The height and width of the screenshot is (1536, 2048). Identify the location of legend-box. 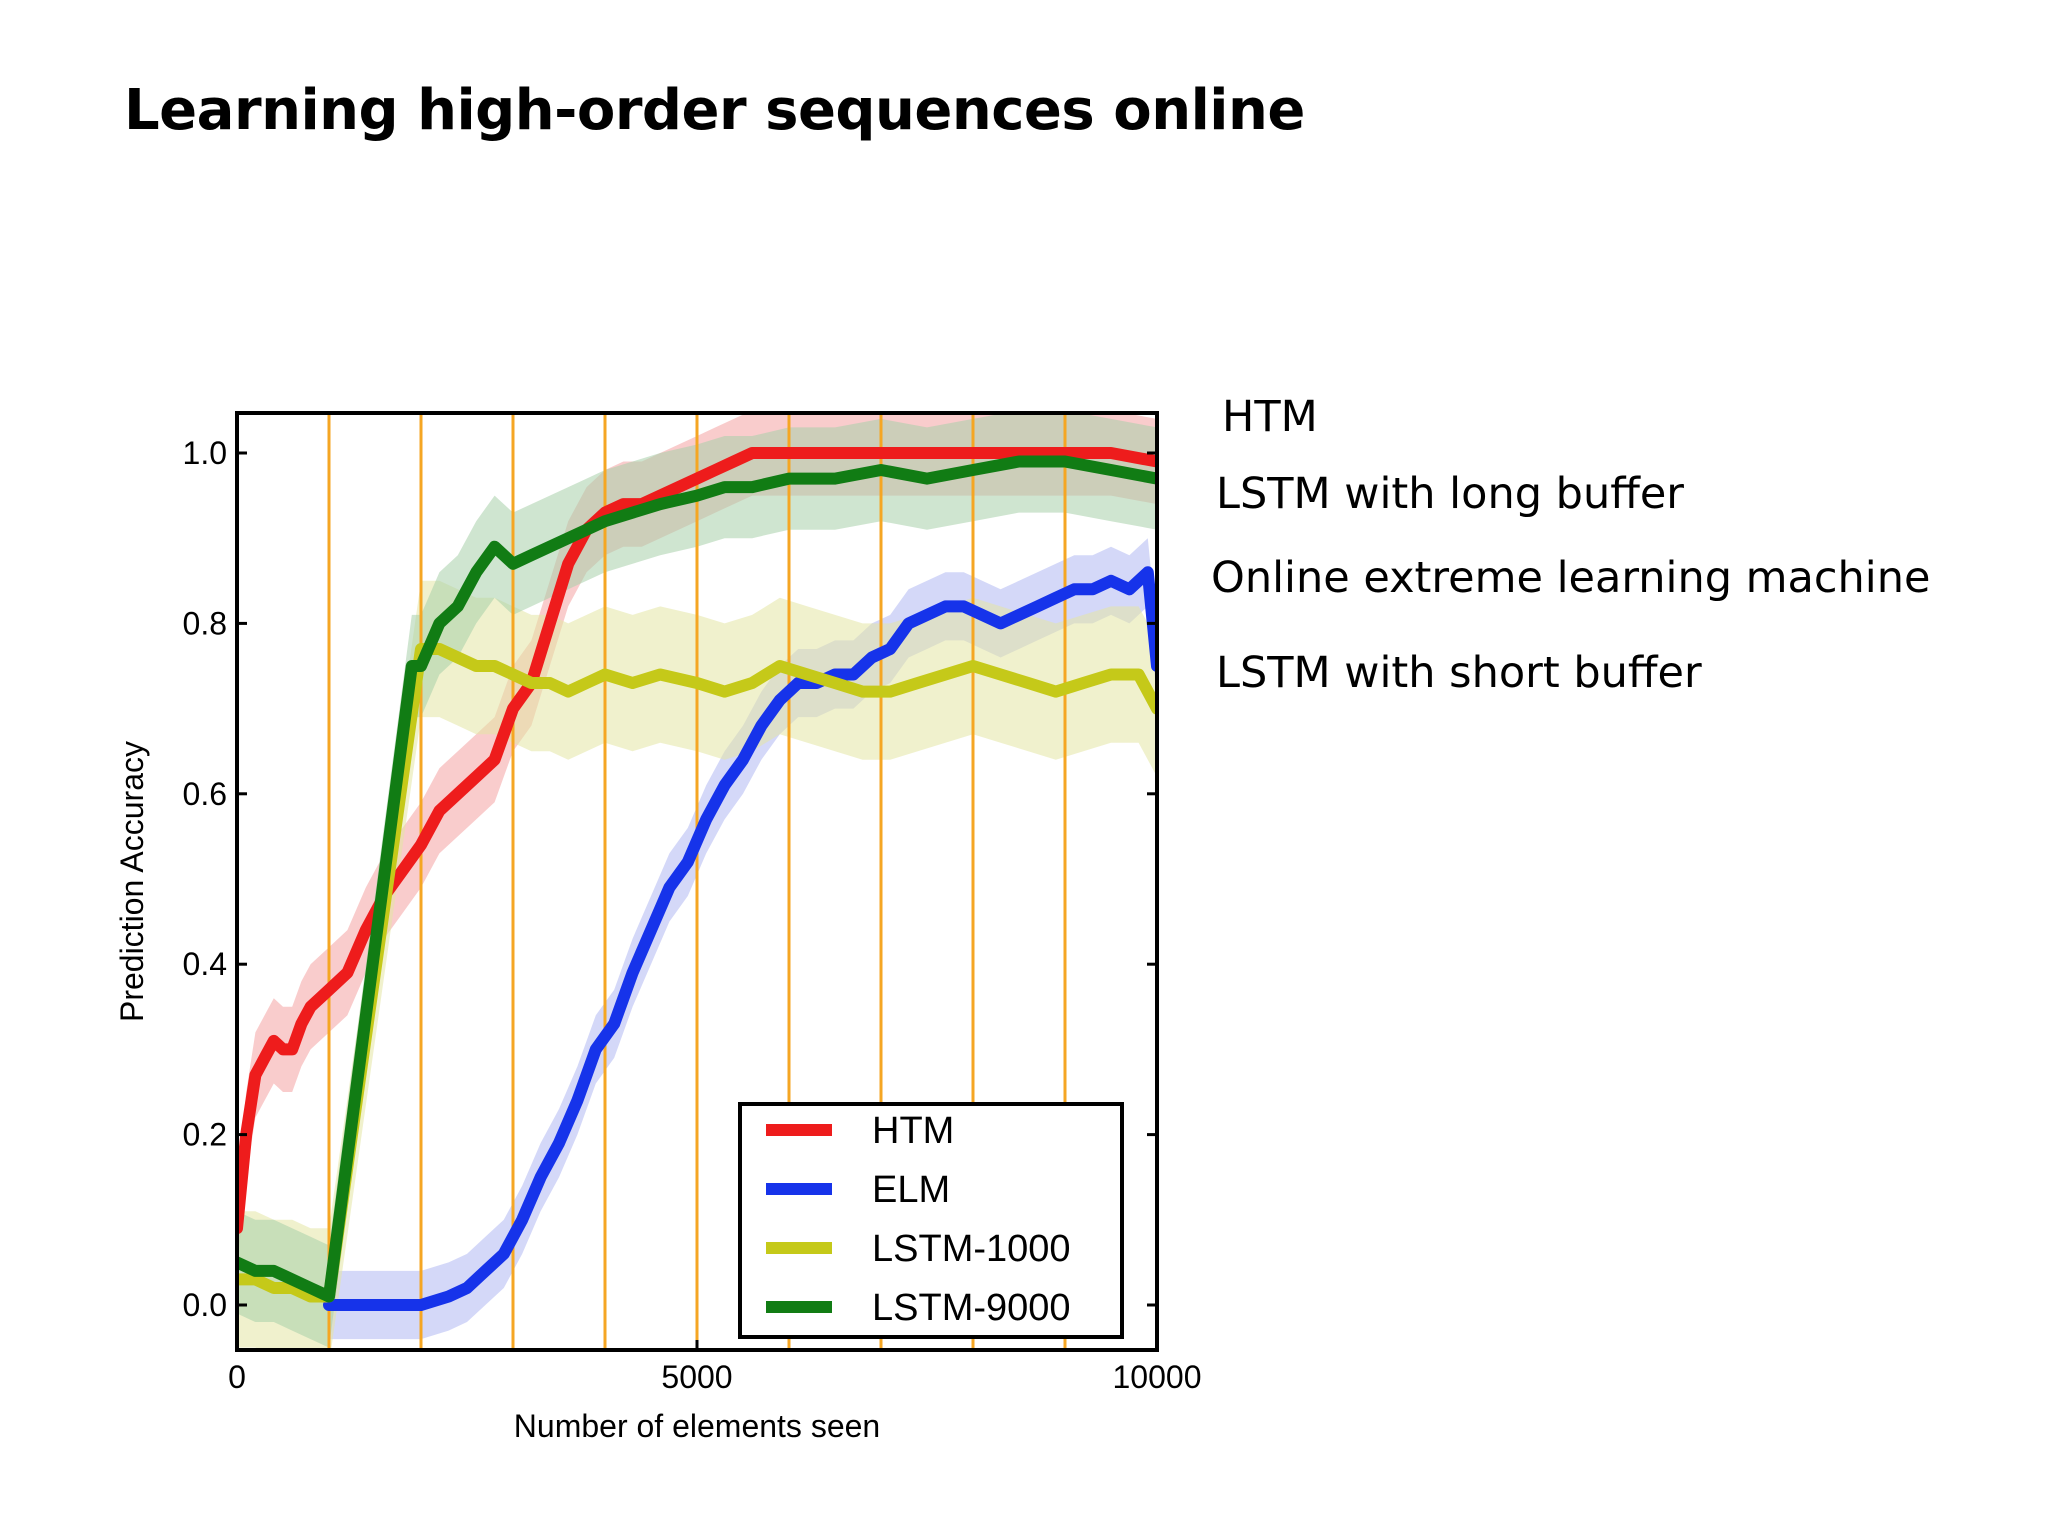
(931, 1220).